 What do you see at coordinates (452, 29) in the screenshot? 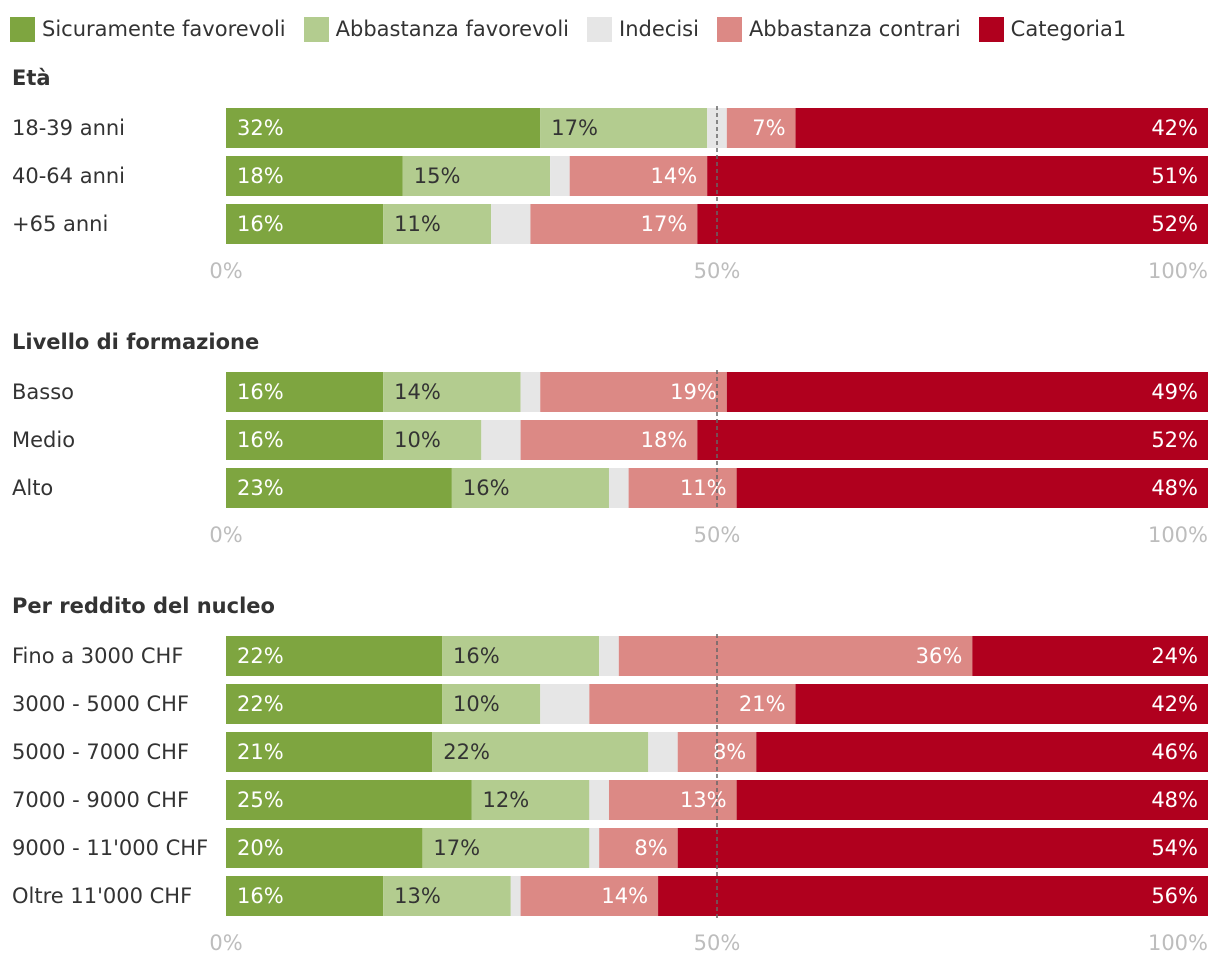
I see `legend-label: Abbastanza favorevoli` at bounding box center [452, 29].